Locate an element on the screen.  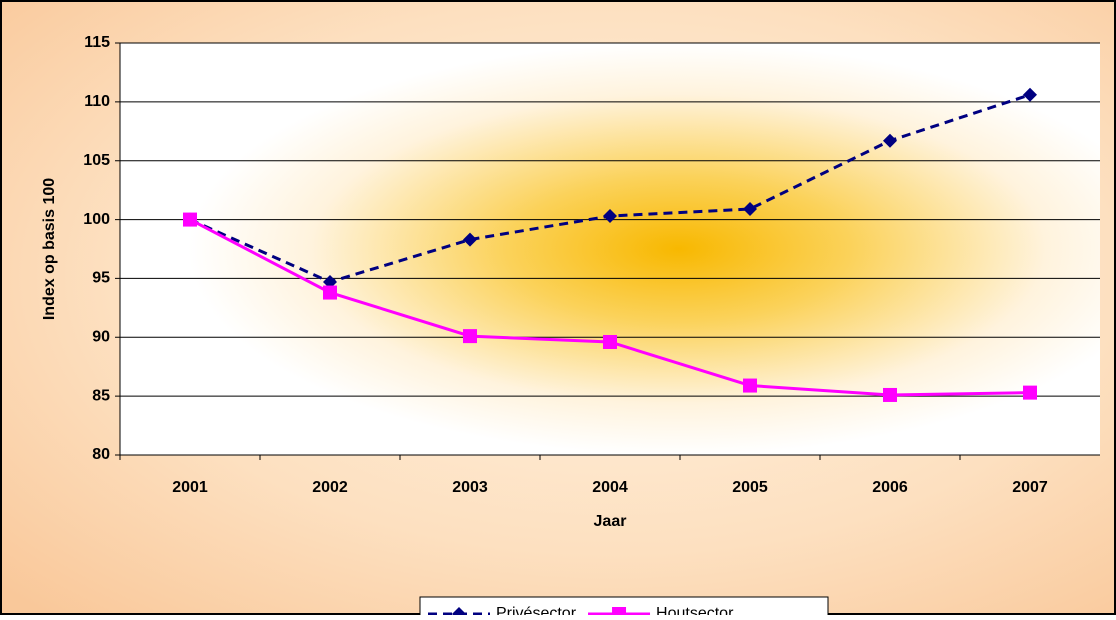
y-tick-label: 95 is located at coordinates (101, 278).